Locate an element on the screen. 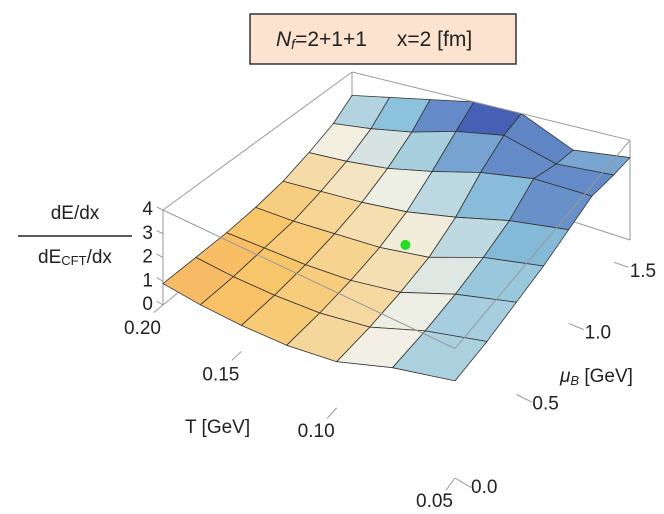 This screenshot has width=664, height=514. den-main: dE is located at coordinates (49, 257).